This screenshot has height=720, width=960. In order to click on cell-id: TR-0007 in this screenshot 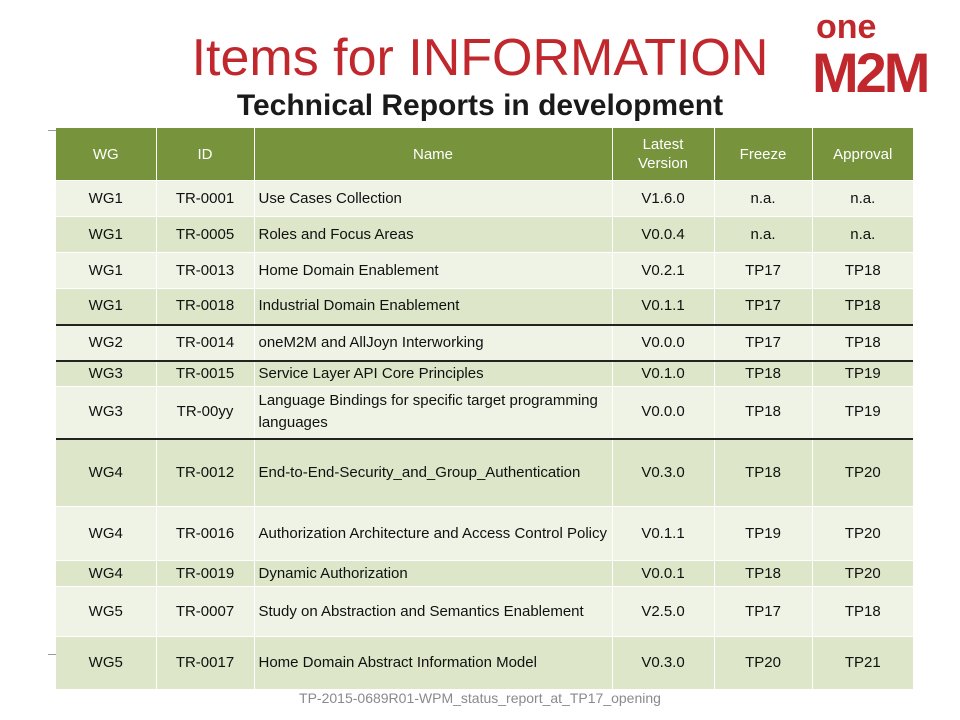, I will do `click(204, 611)`.